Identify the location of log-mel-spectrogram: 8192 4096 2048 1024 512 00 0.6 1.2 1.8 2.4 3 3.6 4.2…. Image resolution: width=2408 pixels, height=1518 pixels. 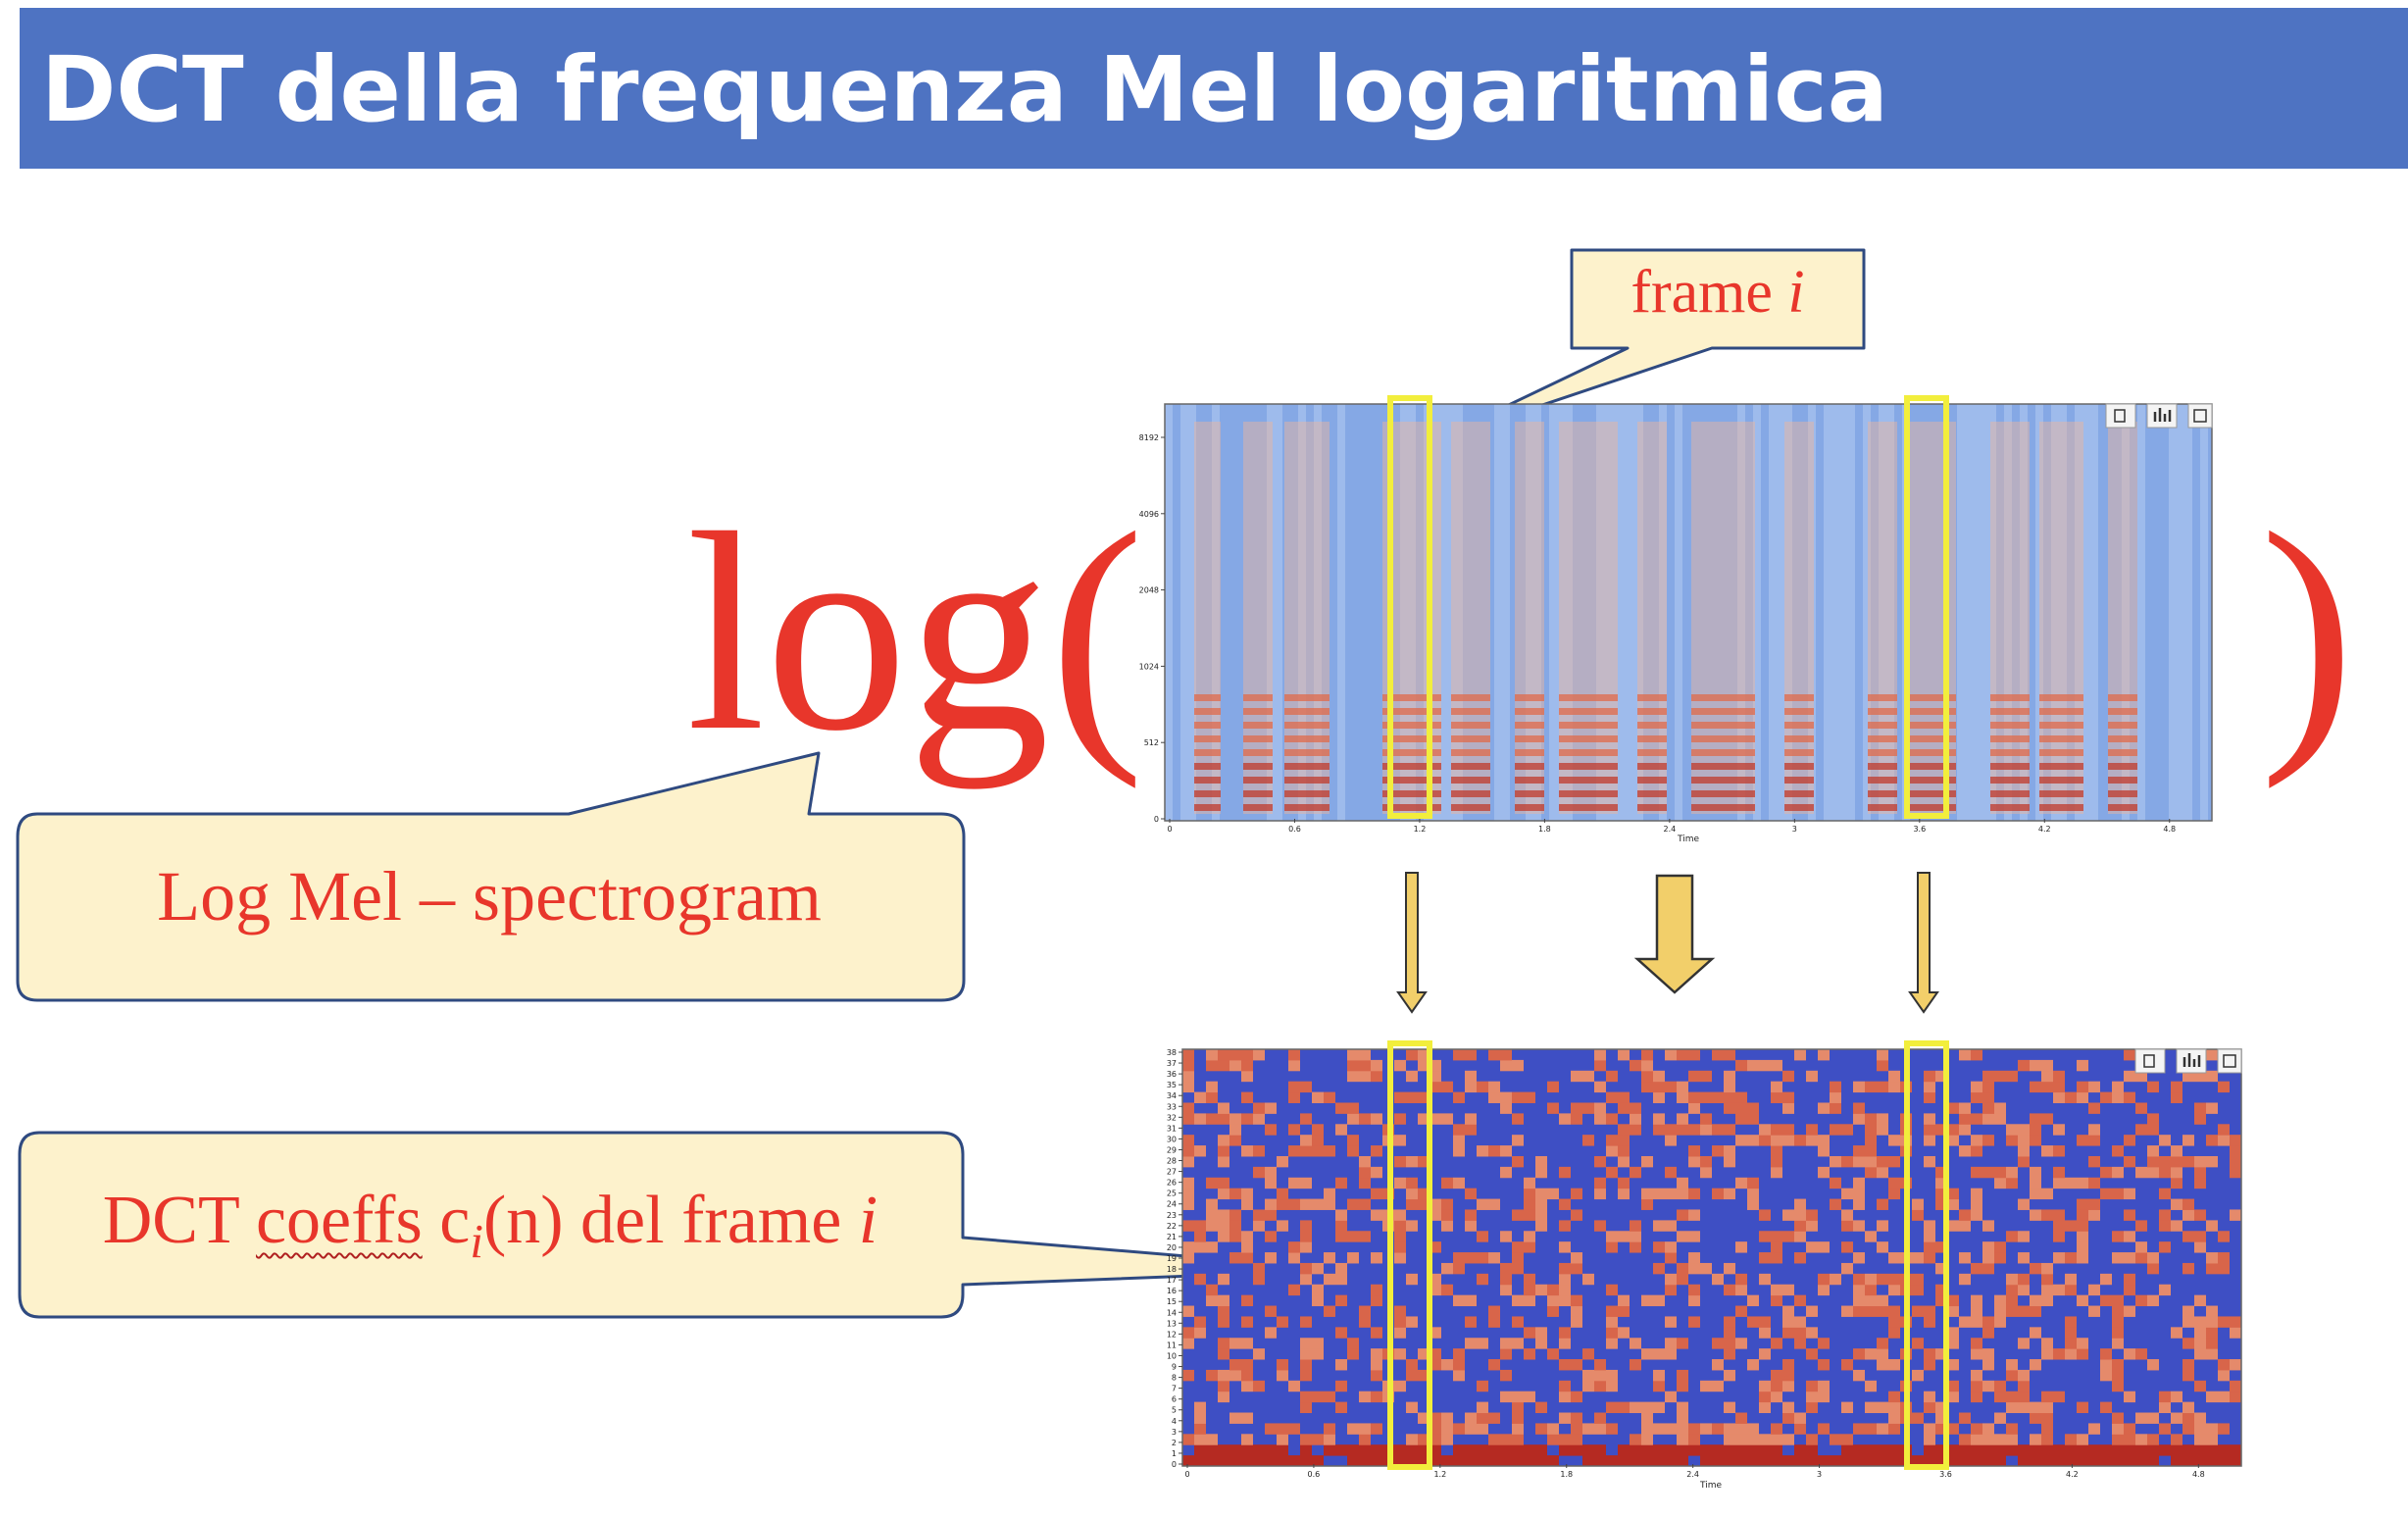
(1676, 624).